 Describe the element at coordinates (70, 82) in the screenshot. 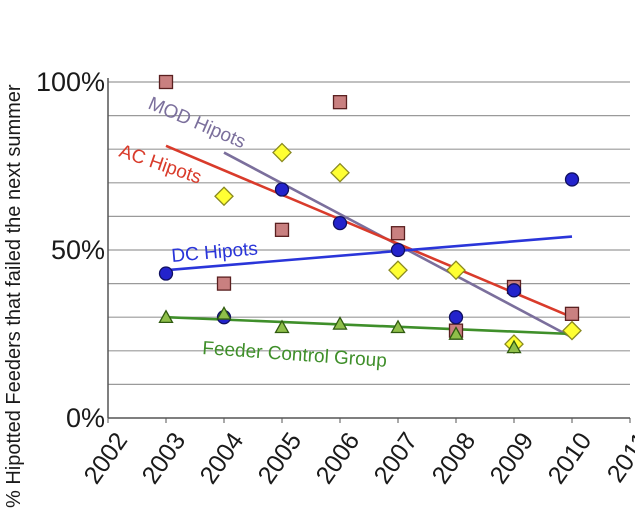

I see `y-tick-label: 100%` at that location.